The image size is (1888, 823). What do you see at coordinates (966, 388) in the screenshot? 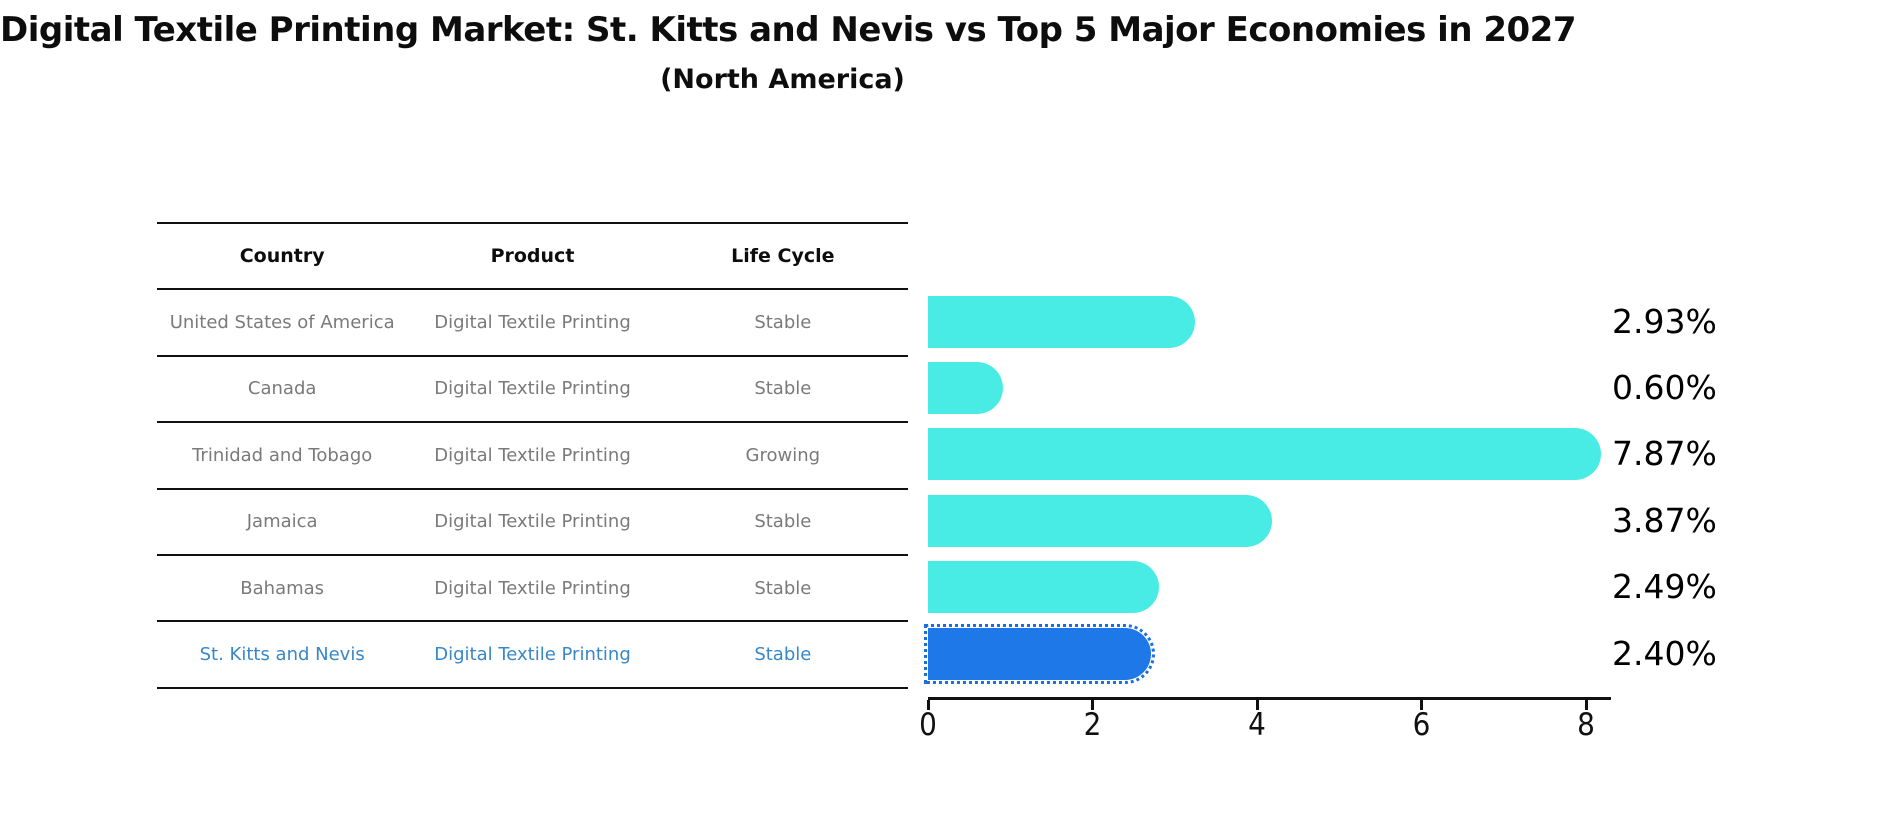
I see `bar-canada` at bounding box center [966, 388].